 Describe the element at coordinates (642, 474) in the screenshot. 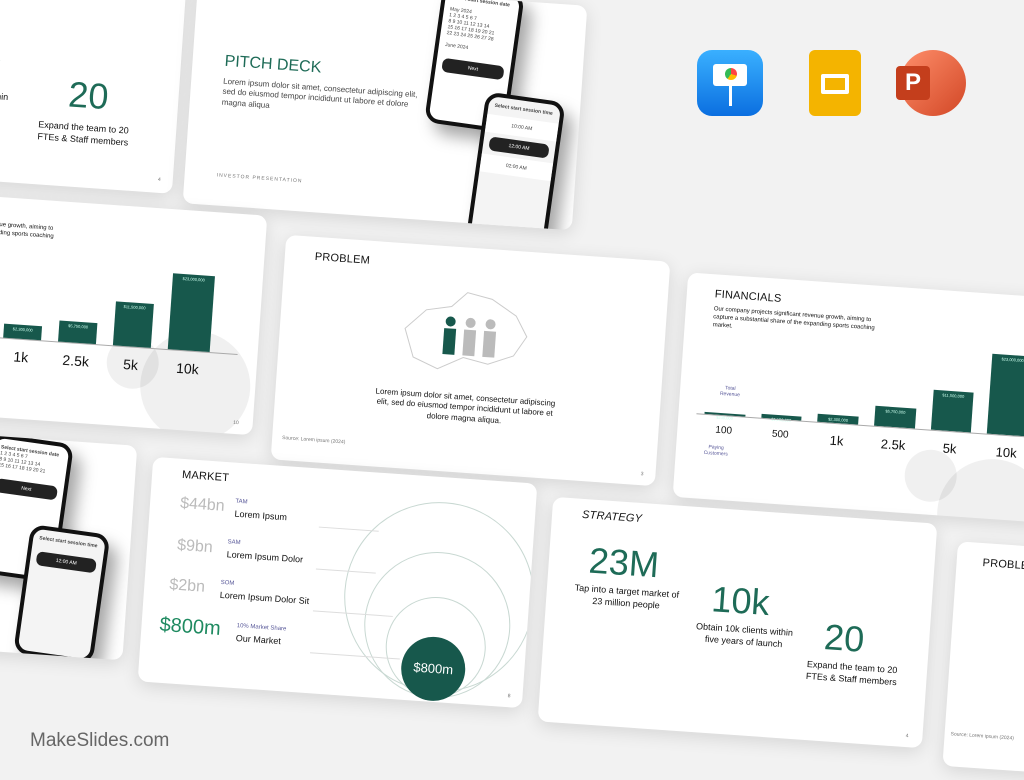

I see `page-number: 3` at that location.